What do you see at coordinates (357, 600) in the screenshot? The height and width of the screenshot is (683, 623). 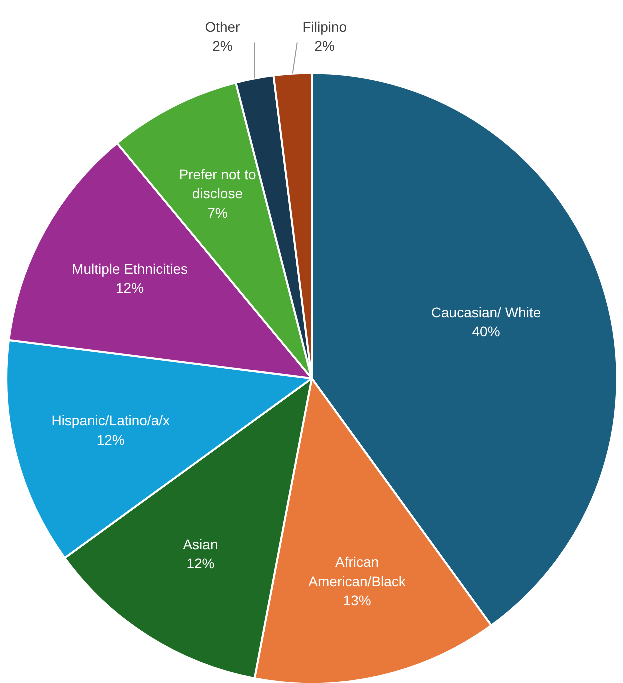 I see `data-label: 13%` at bounding box center [357, 600].